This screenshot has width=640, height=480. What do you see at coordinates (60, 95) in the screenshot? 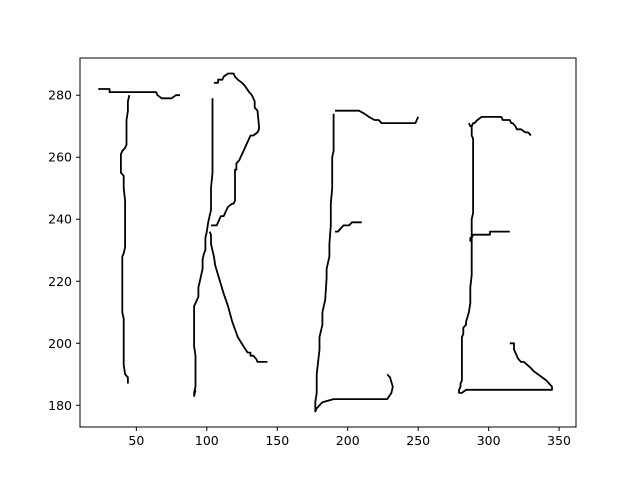
I see `y-tick-label: 280` at bounding box center [60, 95].